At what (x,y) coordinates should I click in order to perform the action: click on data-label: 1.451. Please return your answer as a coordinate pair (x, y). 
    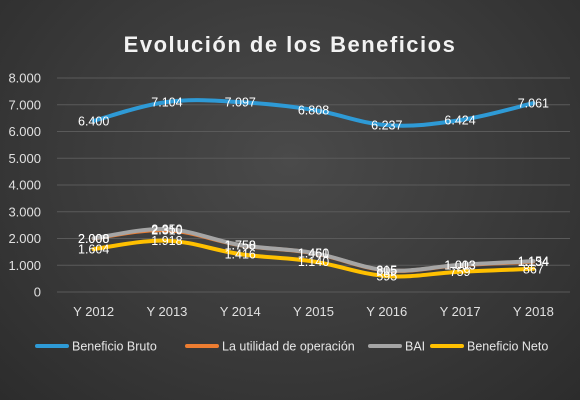
    Looking at the image, I should click on (313, 254).